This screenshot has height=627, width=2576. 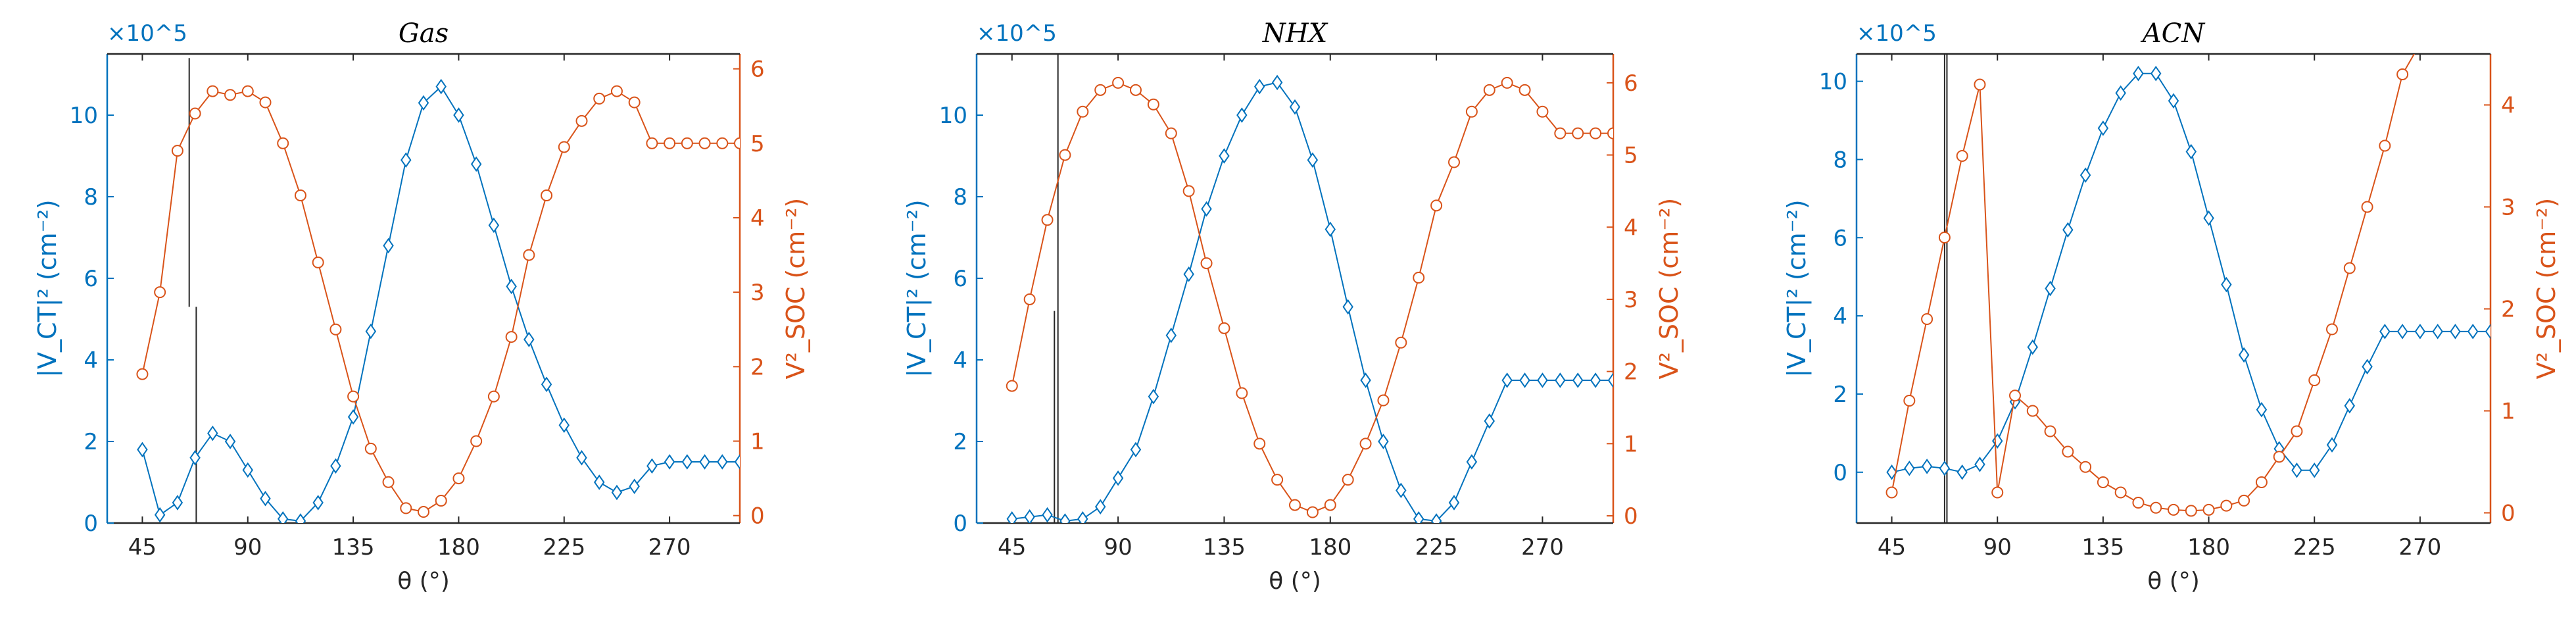 I want to click on y-right-tick-label: 6, so click(x=758, y=70).